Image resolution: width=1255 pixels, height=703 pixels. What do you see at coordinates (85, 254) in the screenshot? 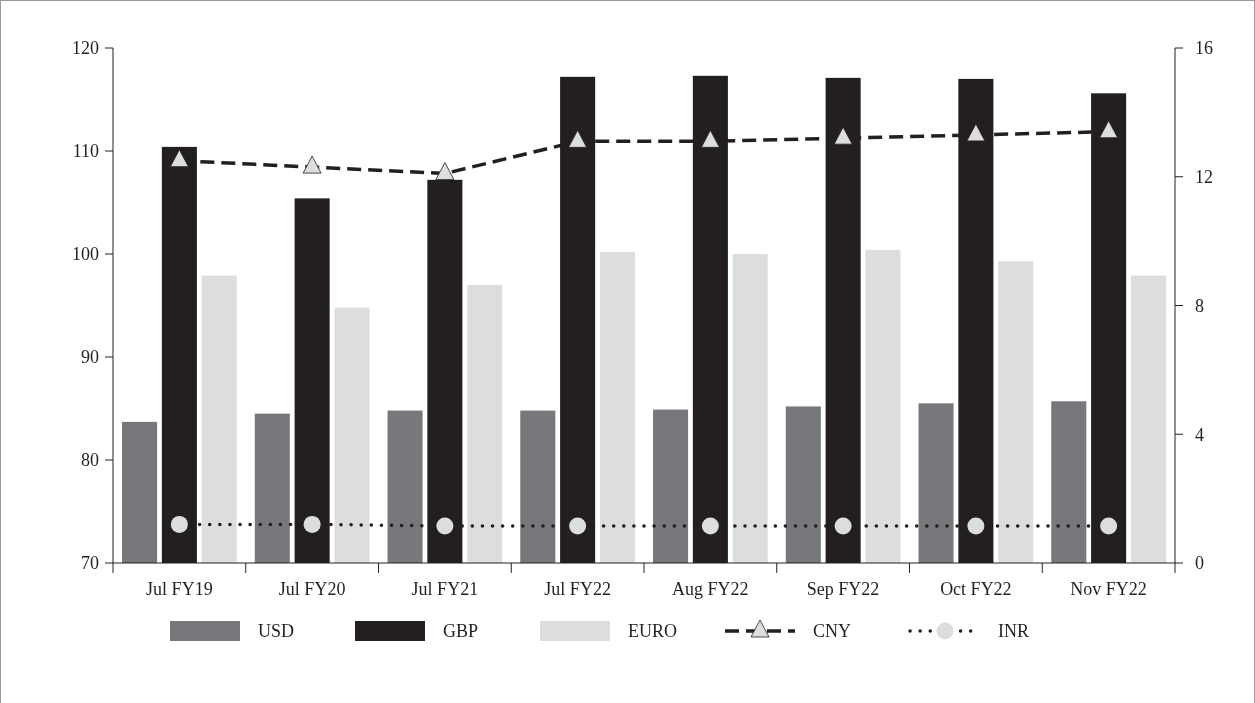
I see `y-tick-label: 100` at bounding box center [85, 254].